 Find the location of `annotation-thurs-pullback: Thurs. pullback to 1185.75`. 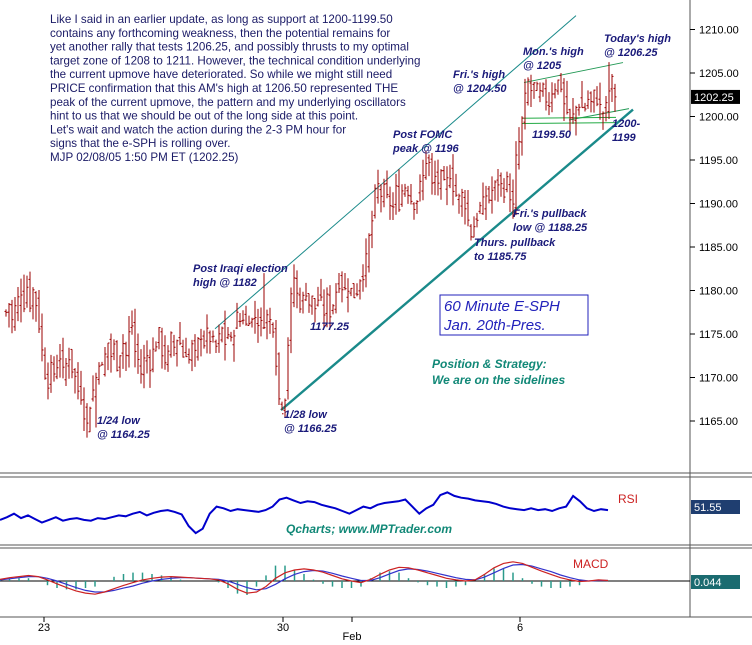

annotation-thurs-pullback: Thurs. pullback to 1185.75 is located at coordinates (515, 250).